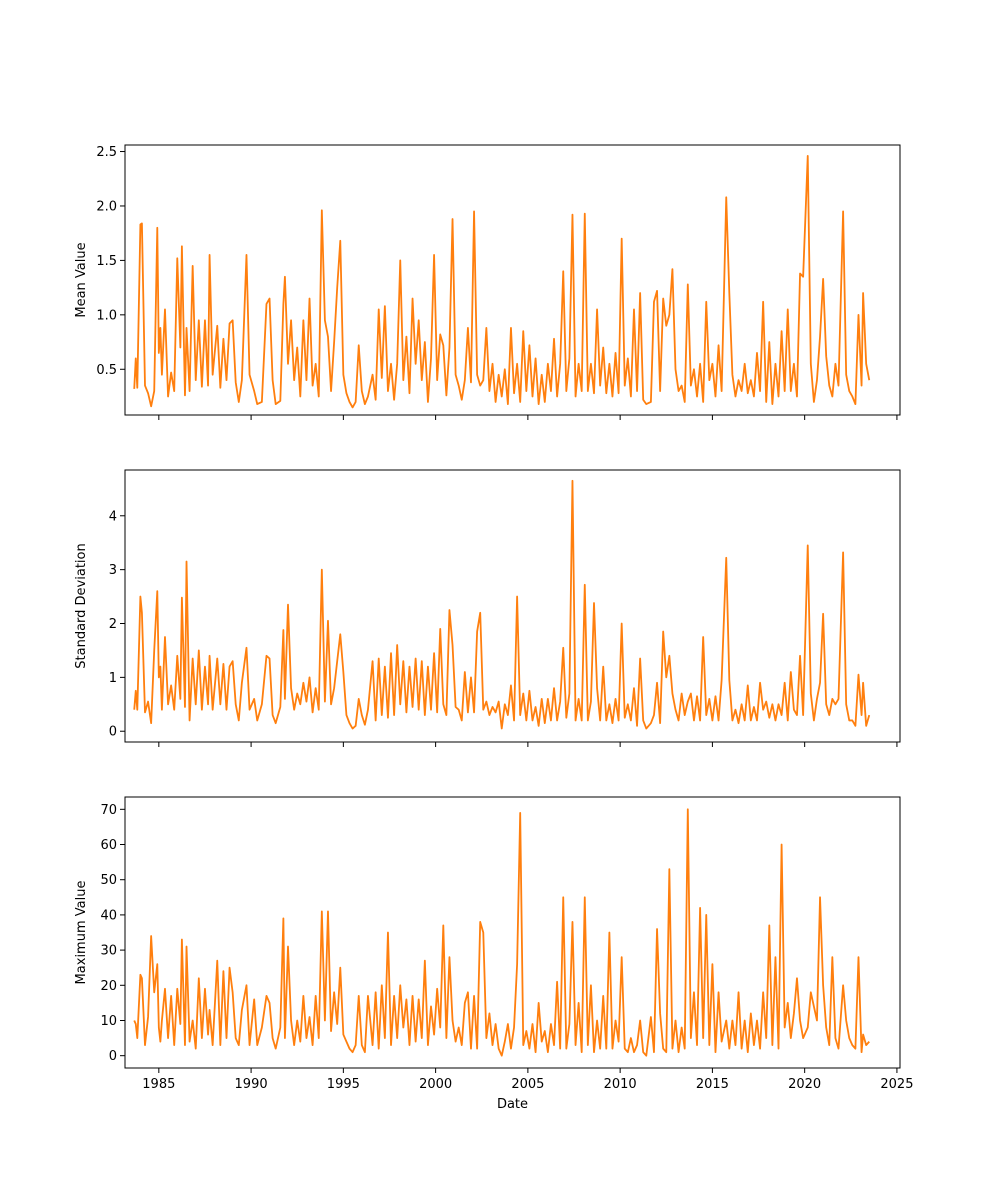  Describe the element at coordinates (620, 1084) in the screenshot. I see `x-tick-label: 2010` at that location.